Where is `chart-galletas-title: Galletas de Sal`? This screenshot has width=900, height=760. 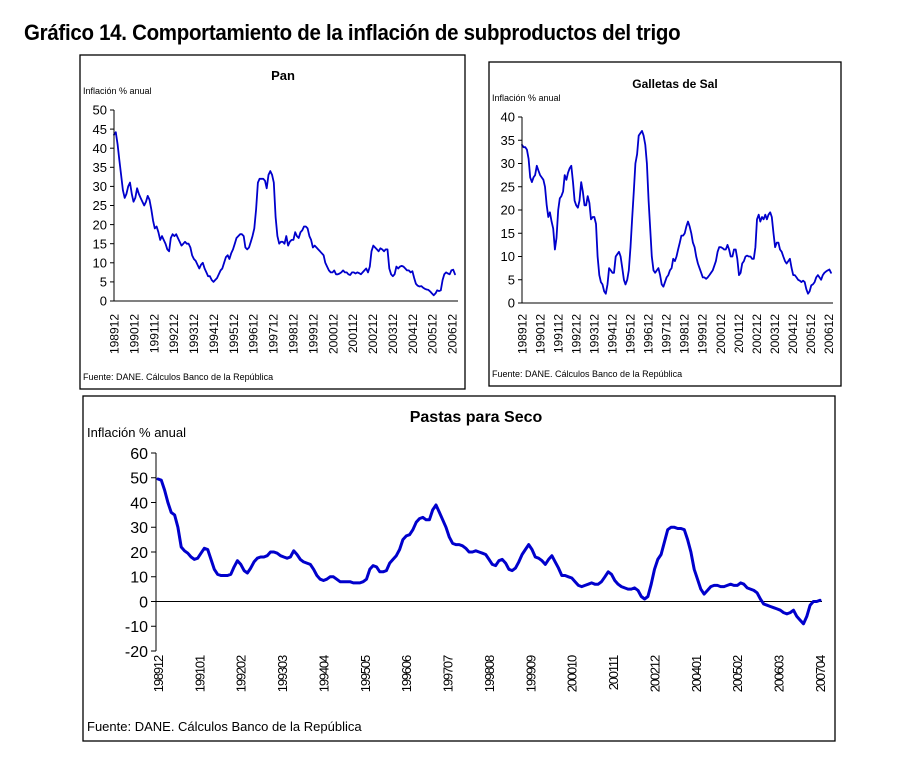
chart-galletas-title: Galletas de Sal is located at coordinates (674, 84).